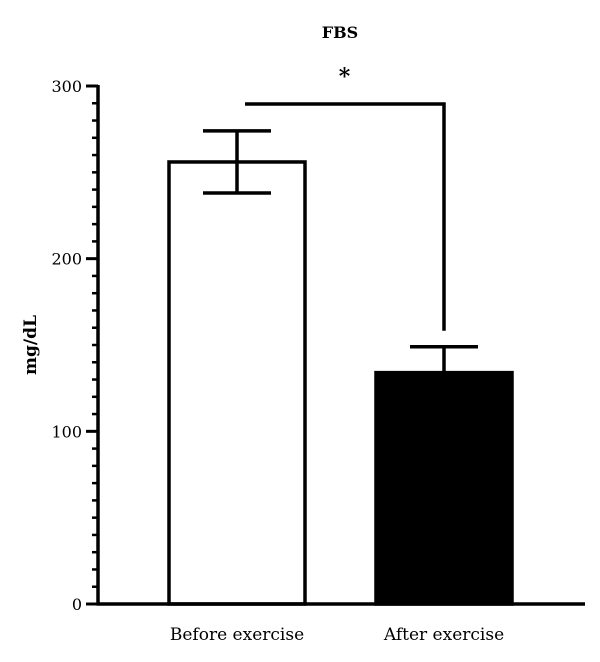  I want to click on y-tick-label: 300, so click(66, 86).